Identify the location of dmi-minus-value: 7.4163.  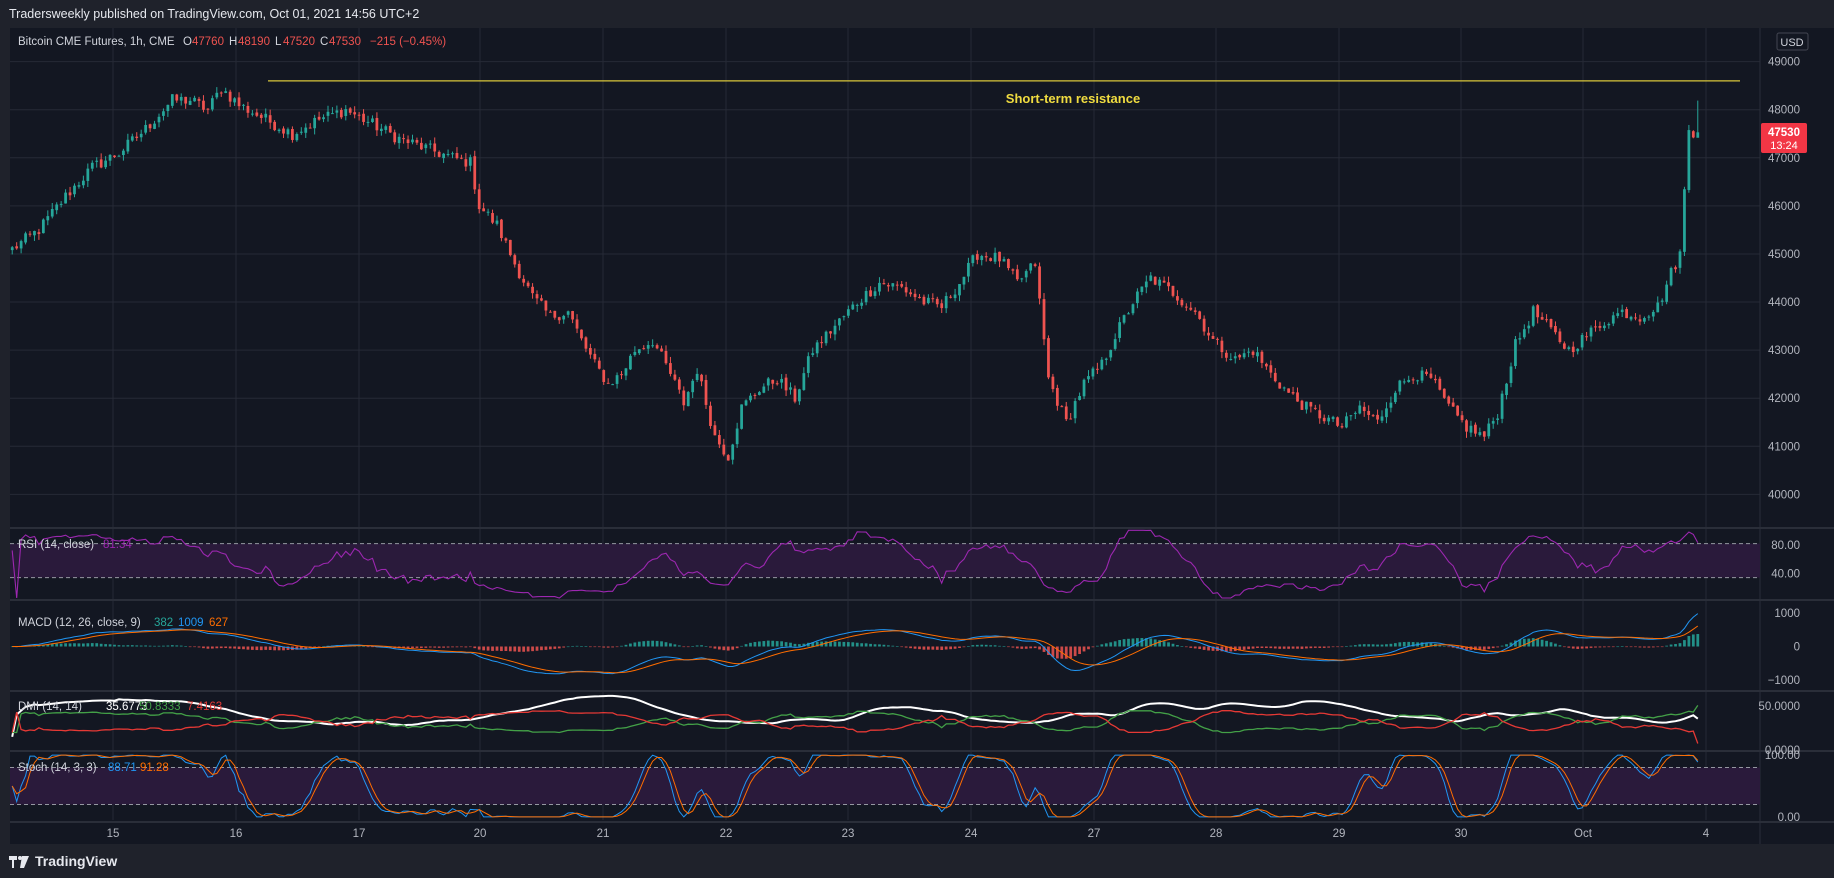
(204, 707).